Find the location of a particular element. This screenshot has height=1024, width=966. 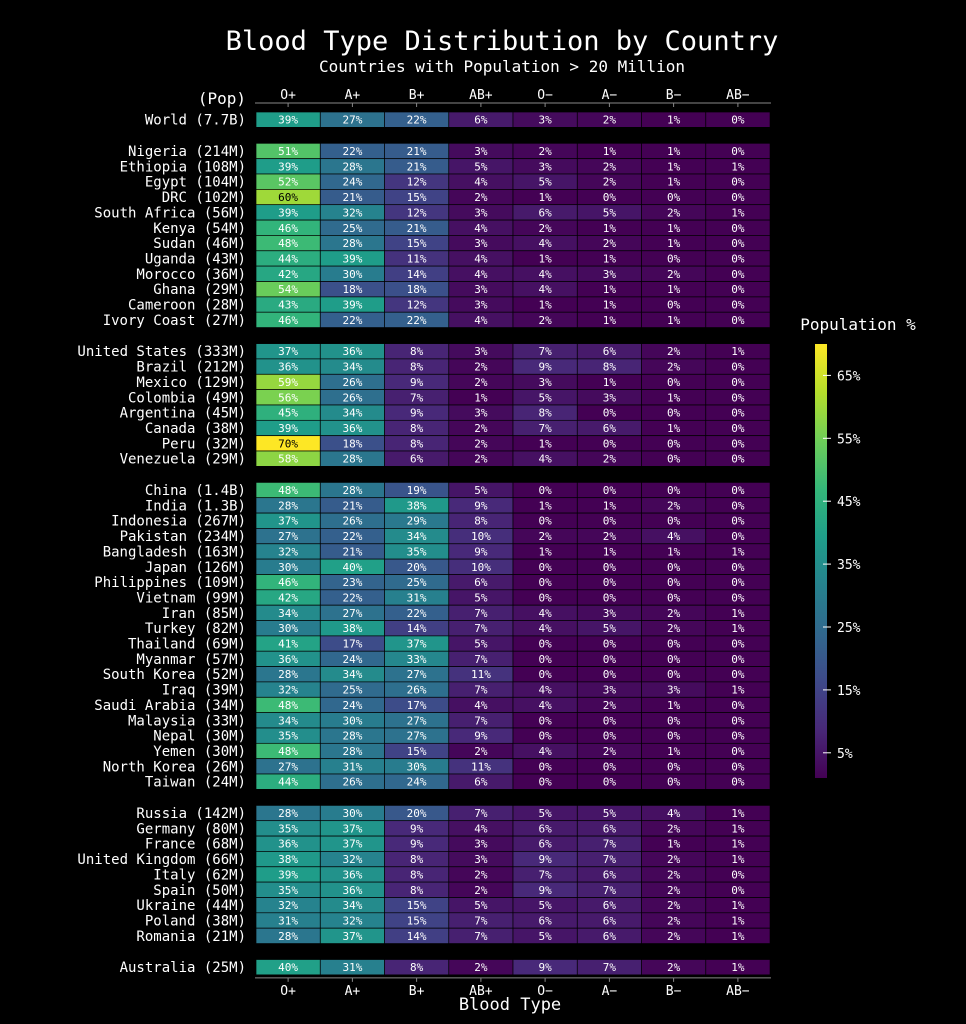

colorbar-tick-label: 45% is located at coordinates (849, 502).